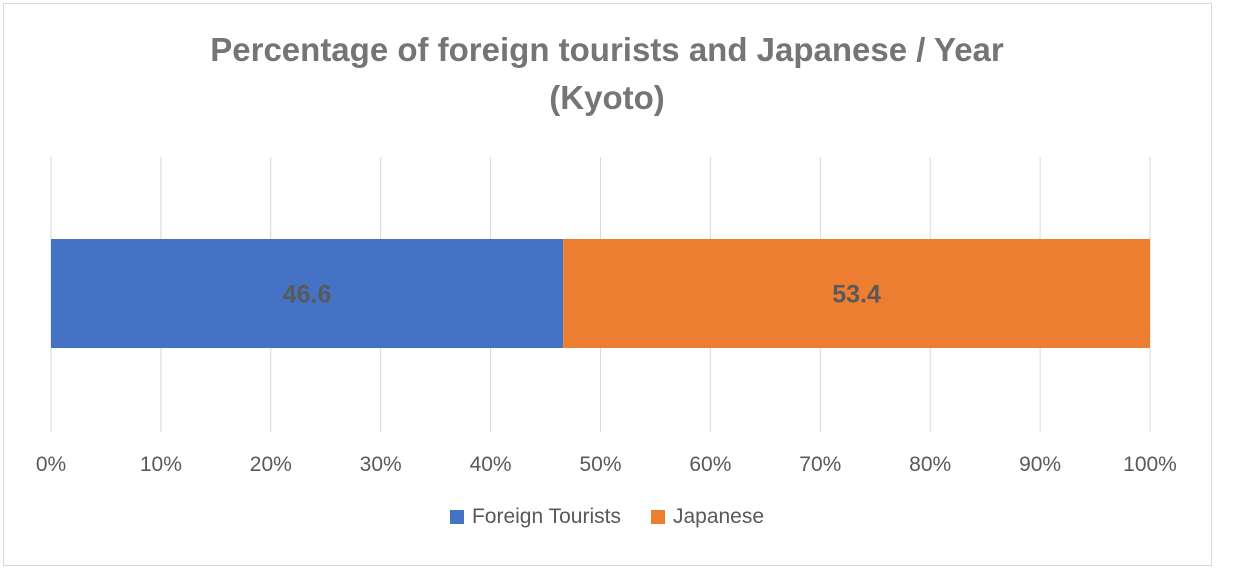  I want to click on legend: Foreign Tourists Japanese, so click(607, 517).